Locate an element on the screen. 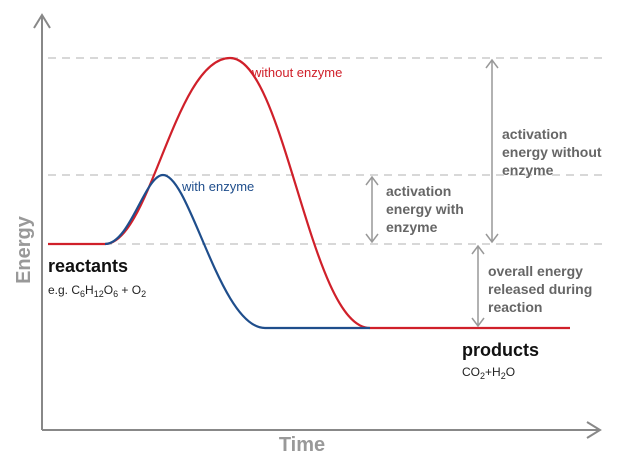  annotation-line: released during is located at coordinates (540, 289).